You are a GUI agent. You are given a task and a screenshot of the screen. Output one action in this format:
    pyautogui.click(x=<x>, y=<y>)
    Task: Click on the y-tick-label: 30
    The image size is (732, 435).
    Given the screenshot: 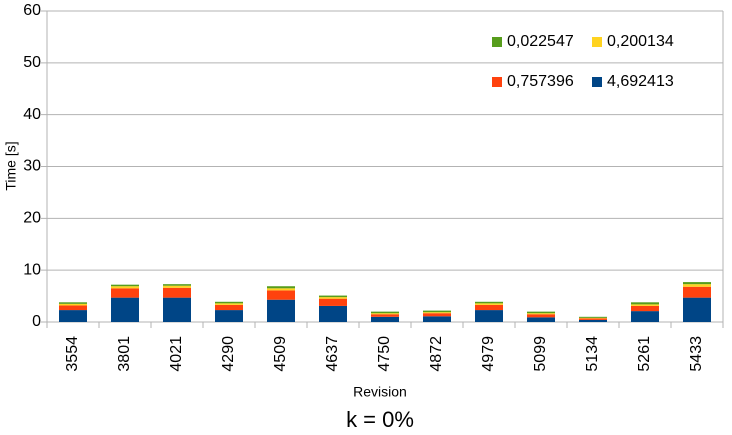 What is the action you would take?
    pyautogui.click(x=32, y=166)
    